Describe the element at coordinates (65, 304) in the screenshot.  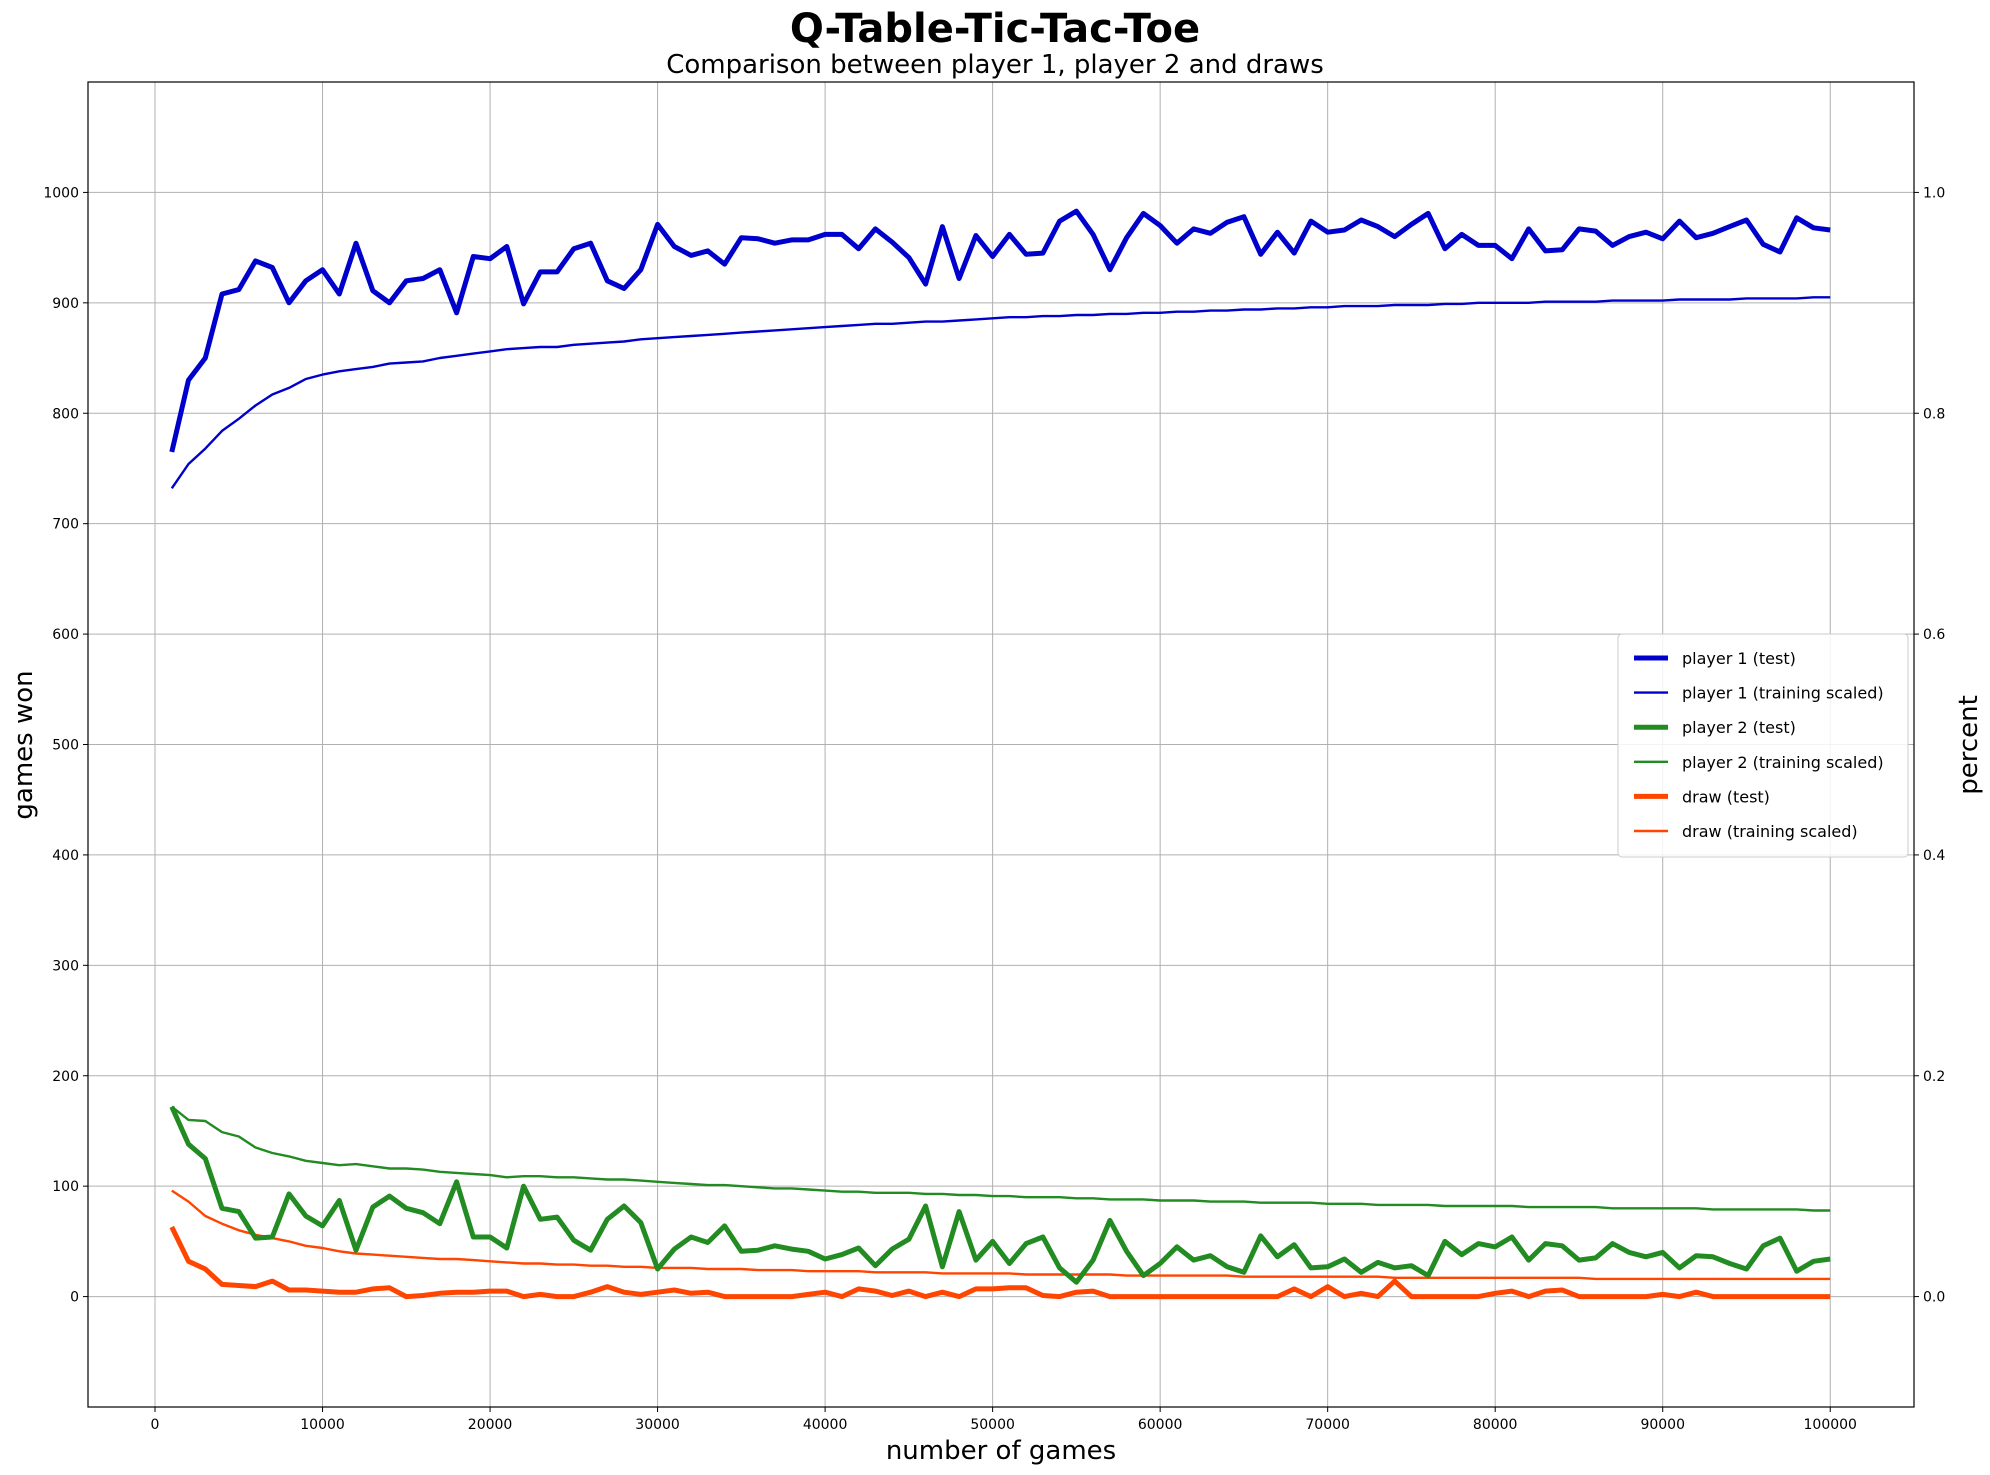
I see `y-tick-label: 900` at that location.